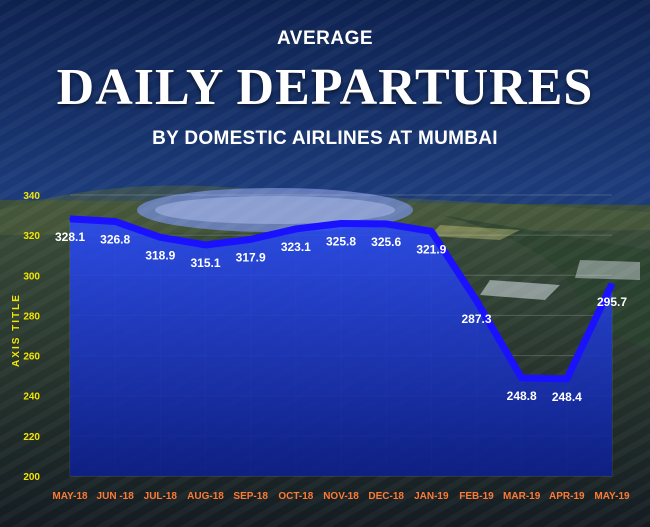 This screenshot has height=527, width=650. Describe the element at coordinates (325, 38) in the screenshot. I see `chart-kicker: AVERAGE` at that location.